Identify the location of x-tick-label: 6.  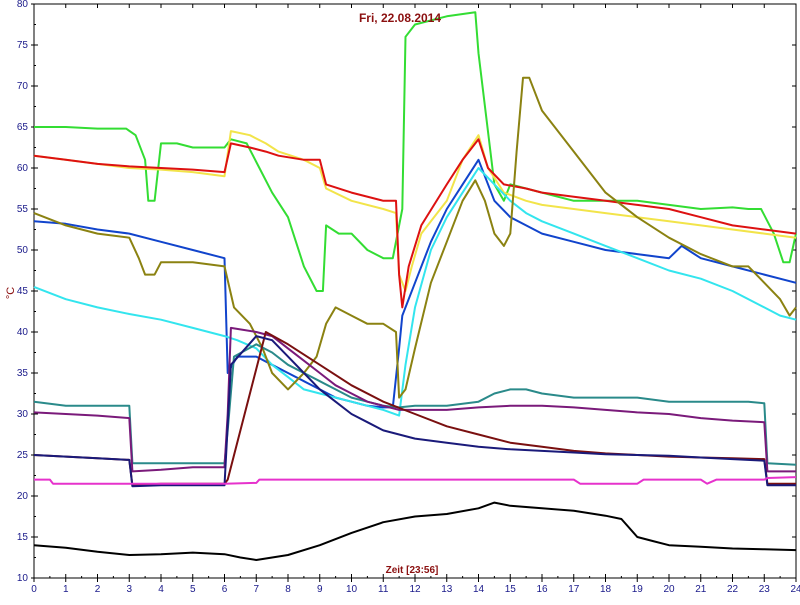
(225, 589).